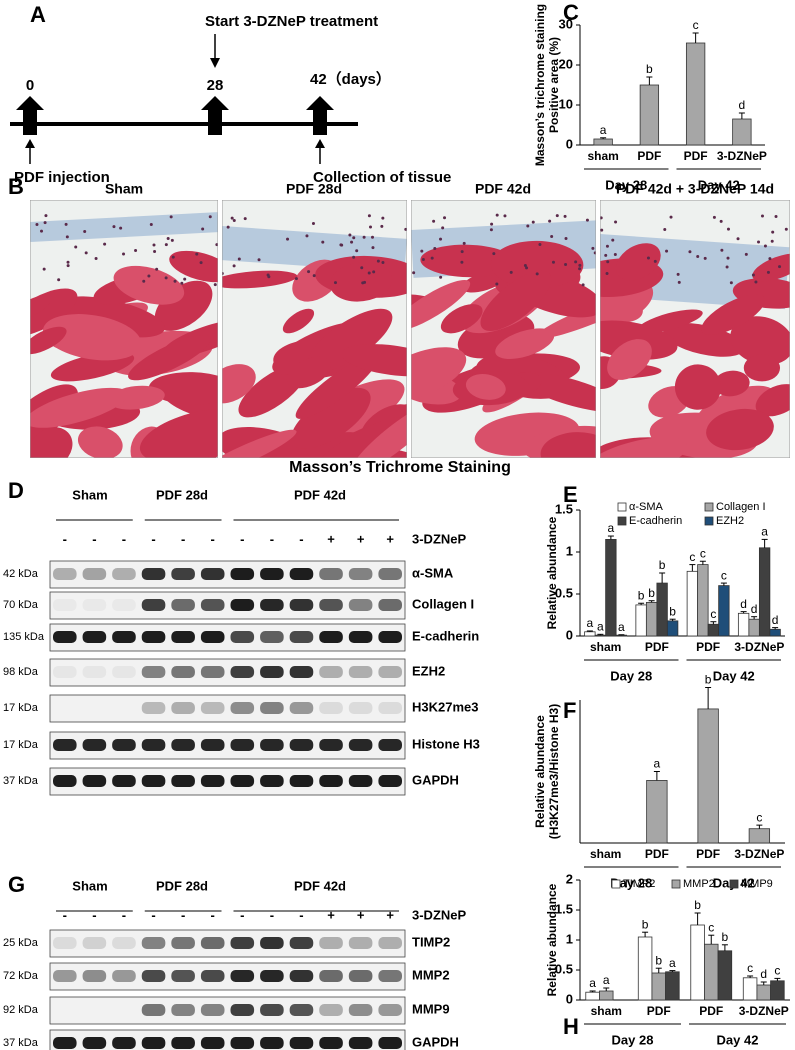 The image size is (795, 1050). I want to click on significance-letter: b, so click(645, 924).